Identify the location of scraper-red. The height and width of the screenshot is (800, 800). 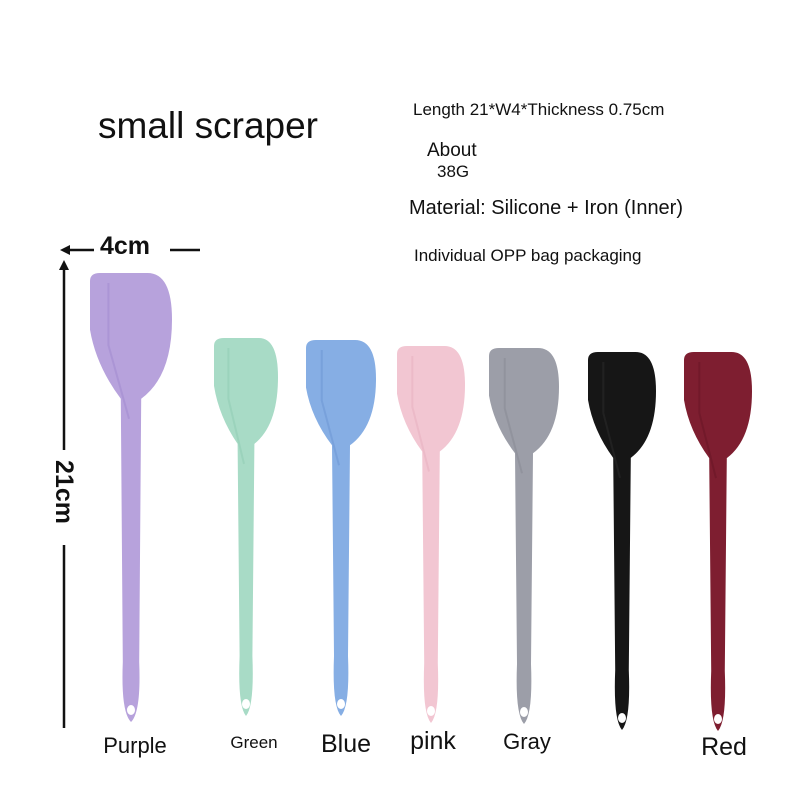
(718, 541).